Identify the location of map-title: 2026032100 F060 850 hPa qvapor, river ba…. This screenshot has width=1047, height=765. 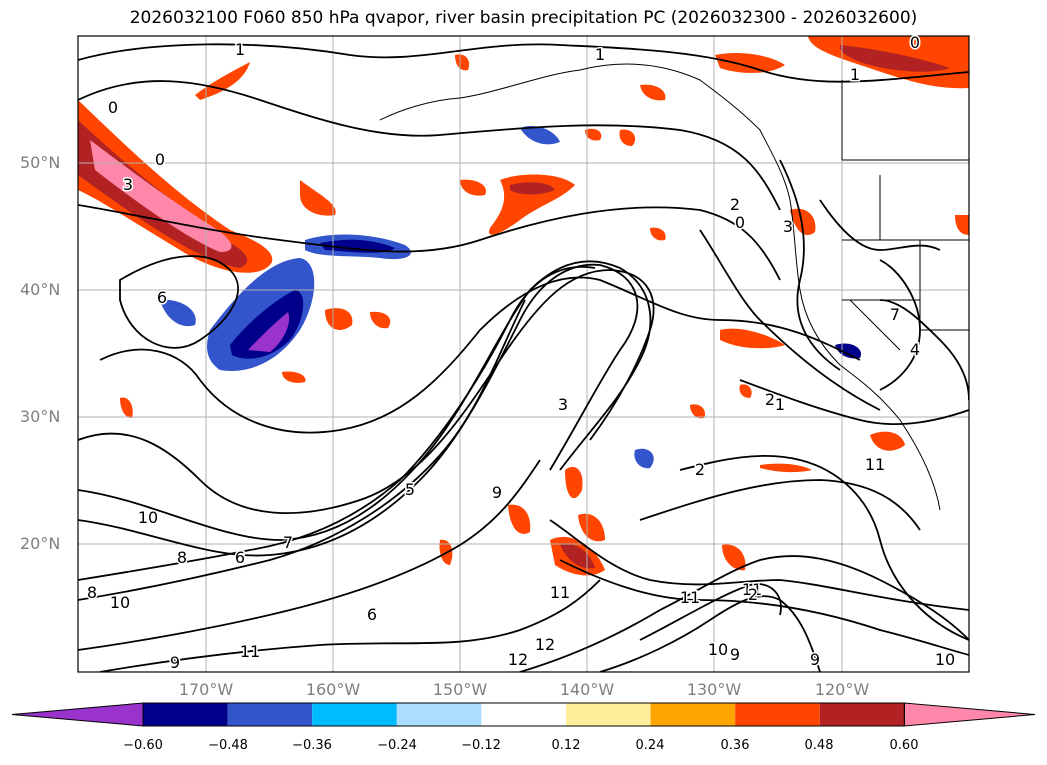
(523, 18).